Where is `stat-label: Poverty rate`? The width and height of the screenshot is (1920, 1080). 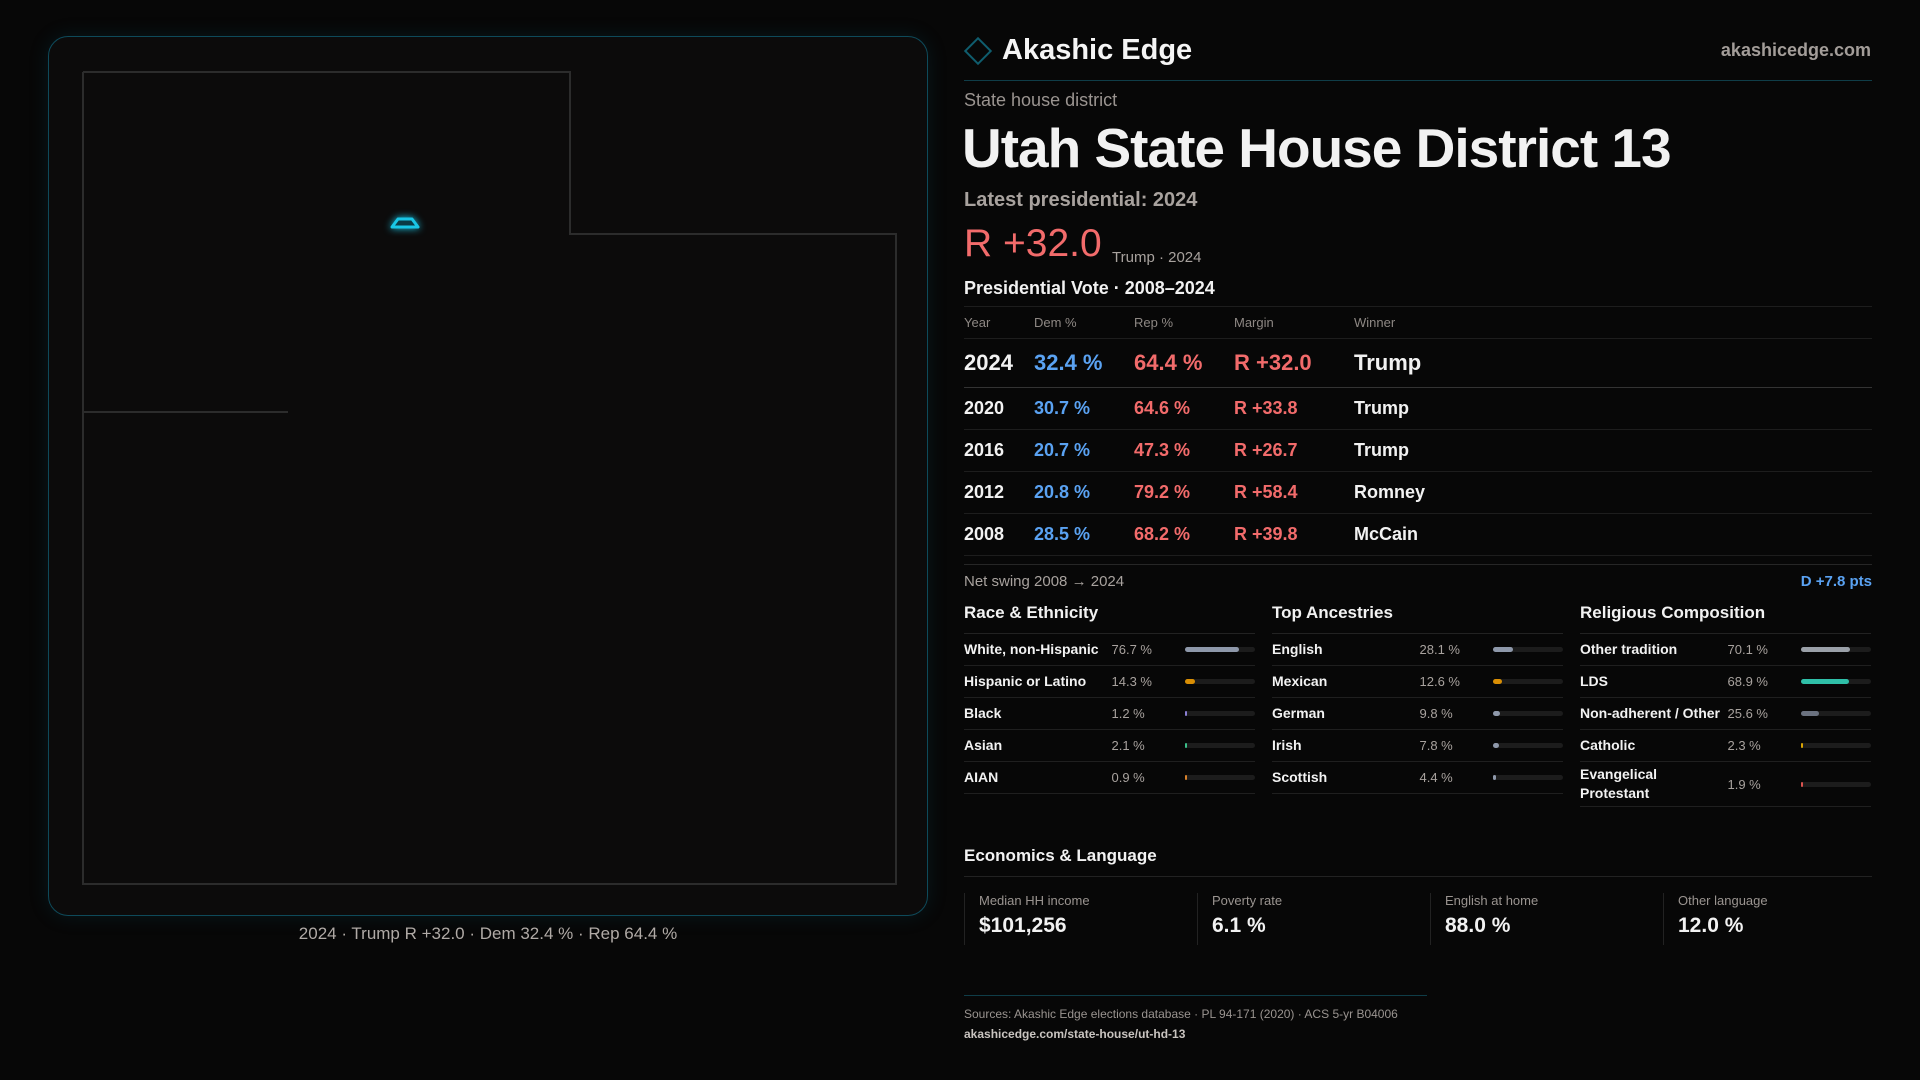
stat-label: Poverty rate is located at coordinates (1247, 900).